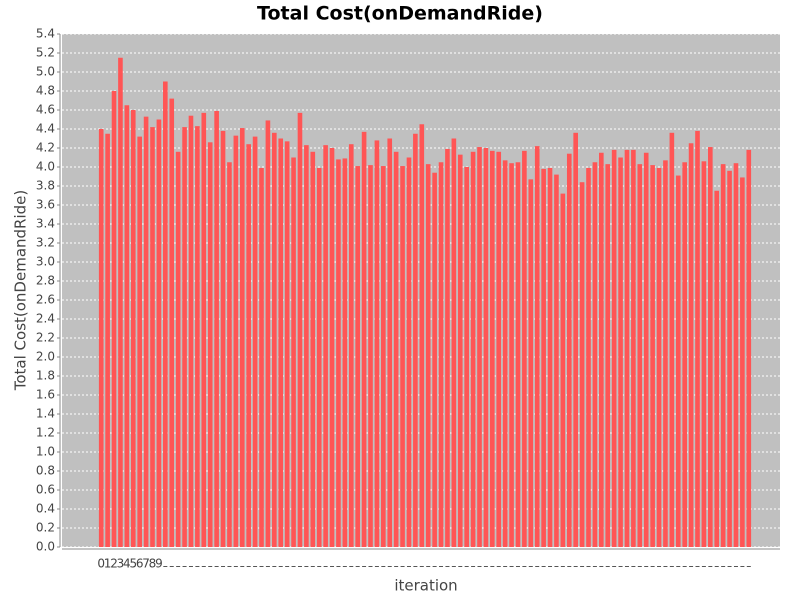  Describe the element at coordinates (425, 586) in the screenshot. I see `x-axis-label: iteration` at that location.